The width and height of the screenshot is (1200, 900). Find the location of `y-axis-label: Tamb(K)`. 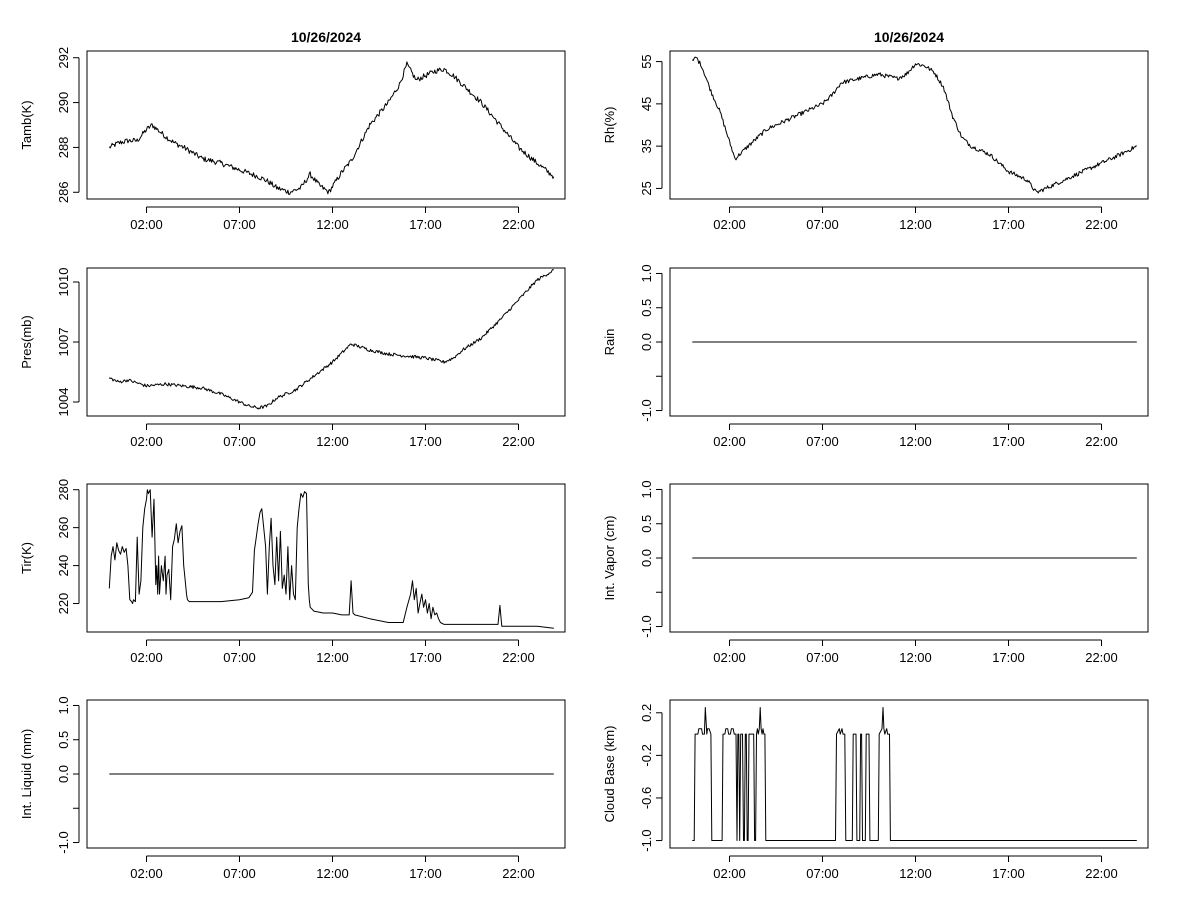

y-axis-label: Tamb(K) is located at coordinates (26, 124).